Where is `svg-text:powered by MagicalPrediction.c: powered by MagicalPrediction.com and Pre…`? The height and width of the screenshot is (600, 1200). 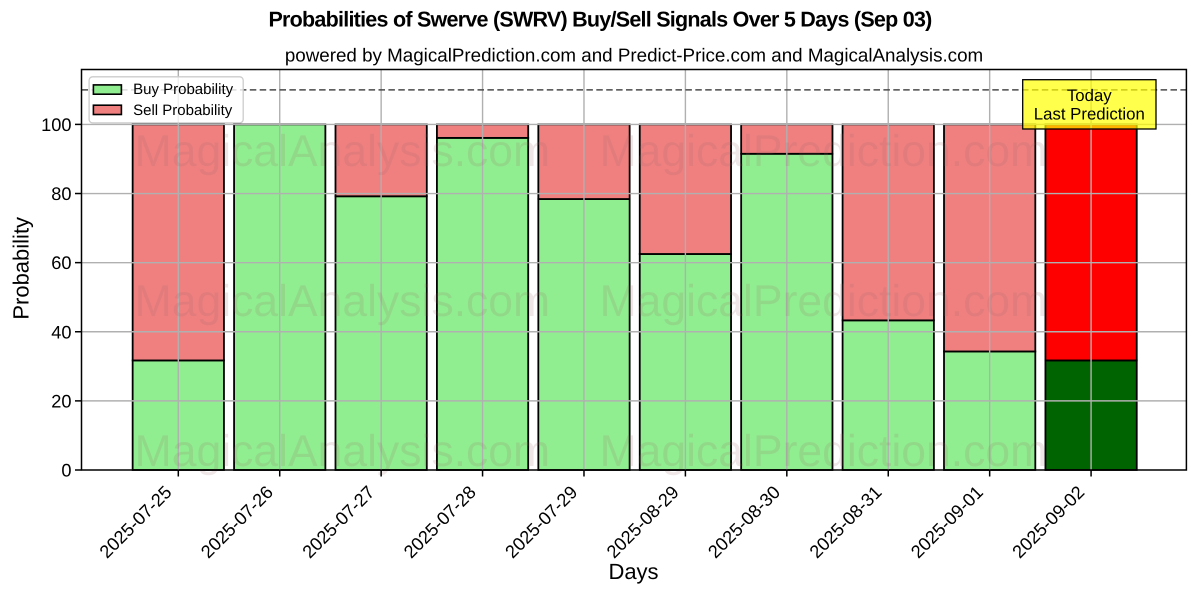
svg-text:powered by MagicalPrediction.c: powered by MagicalPrediction.com and Pre… is located at coordinates (634, 55).